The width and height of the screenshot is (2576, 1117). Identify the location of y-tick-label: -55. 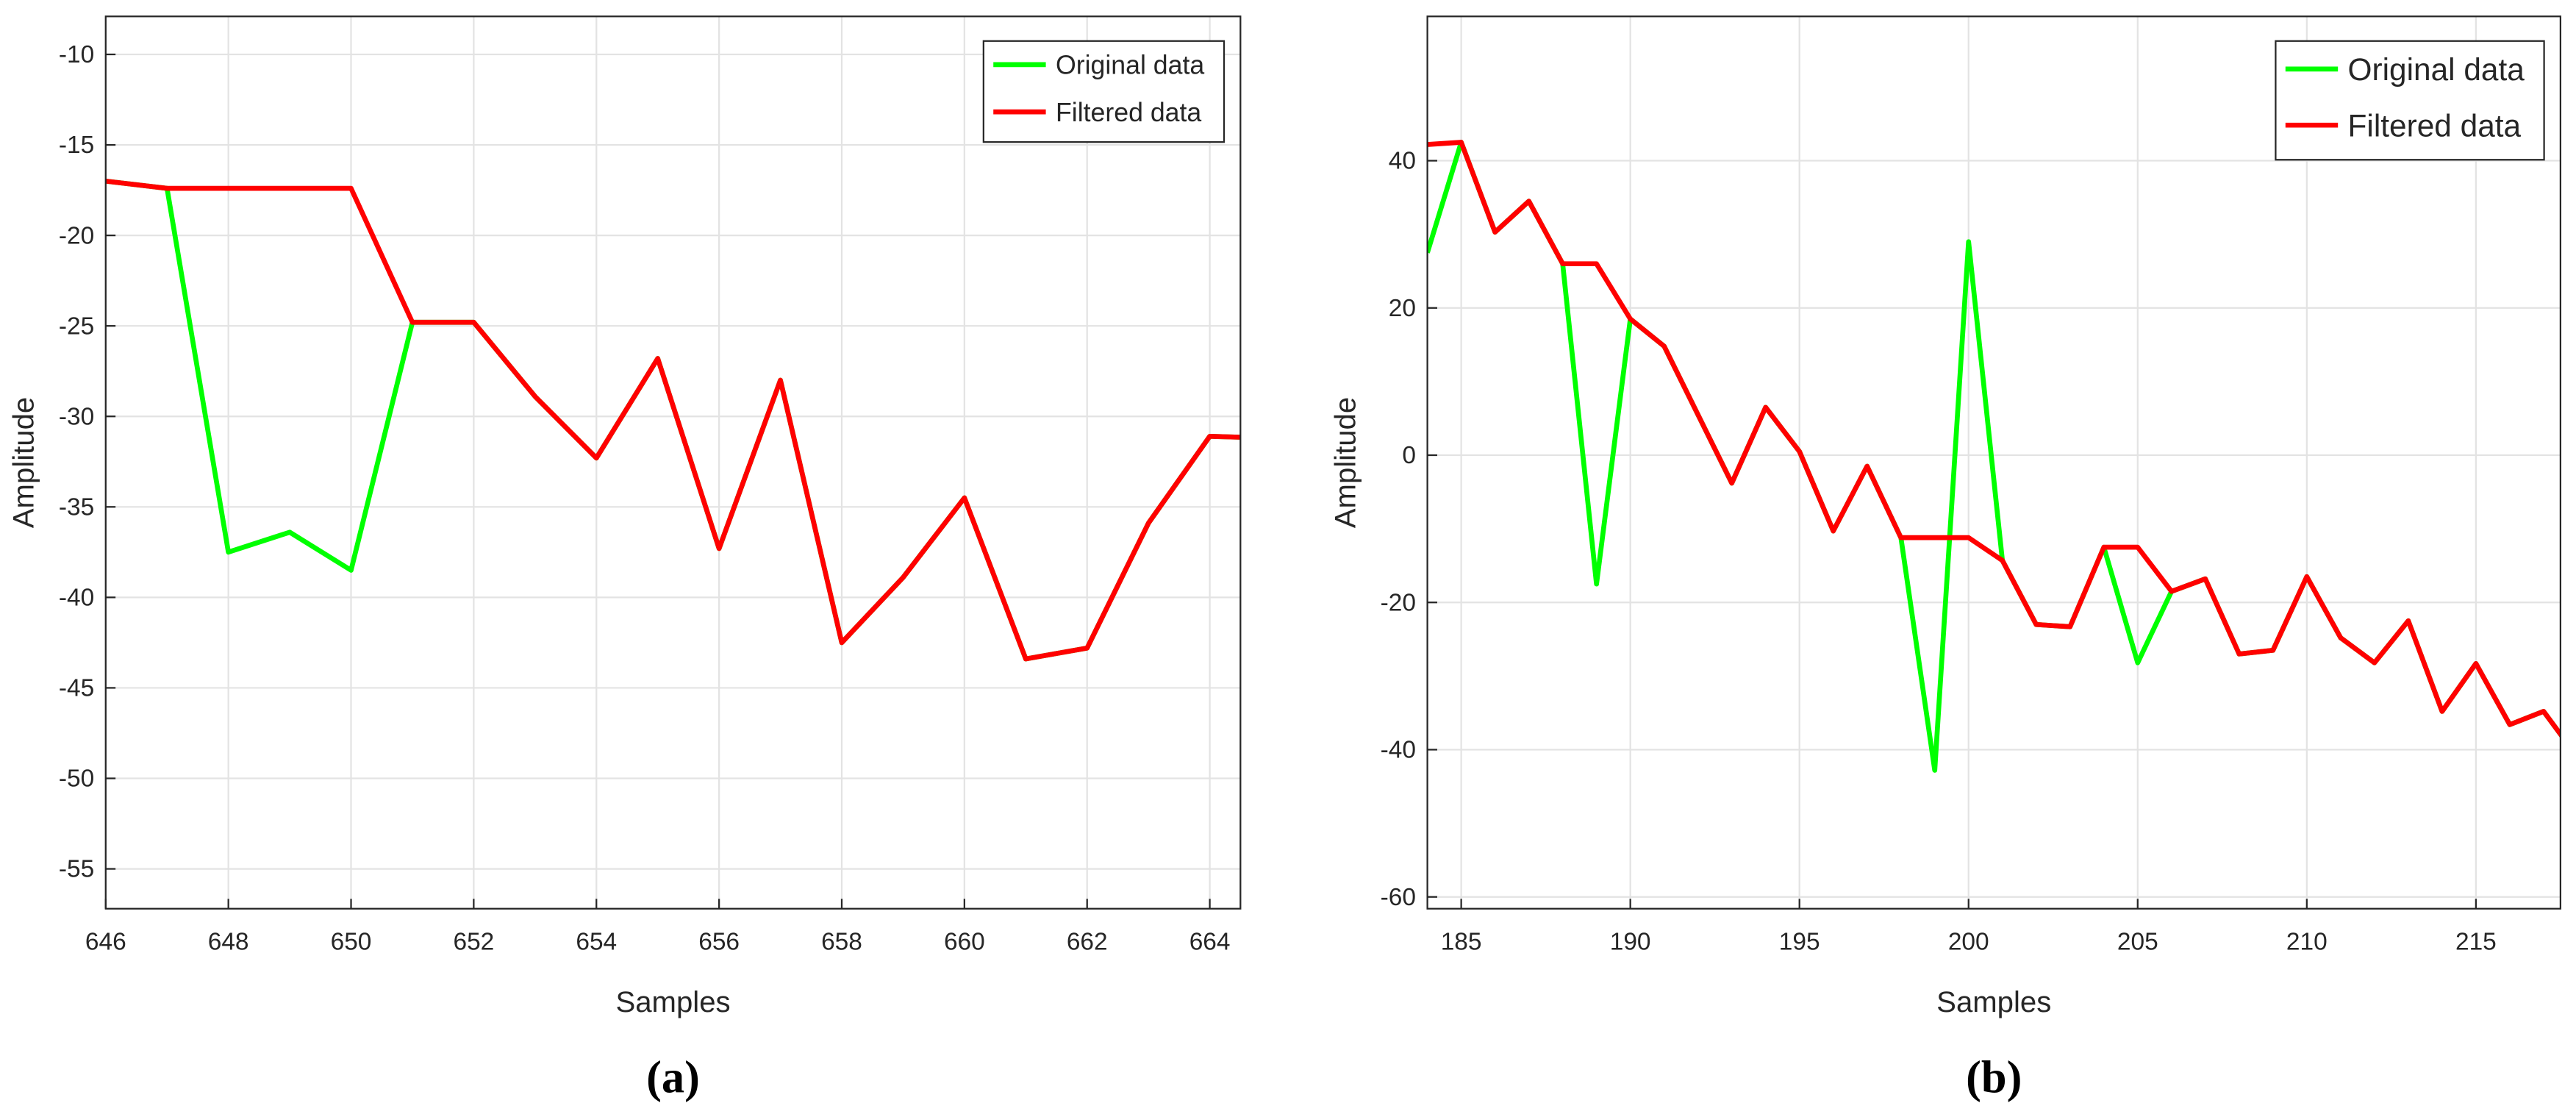
(76, 870).